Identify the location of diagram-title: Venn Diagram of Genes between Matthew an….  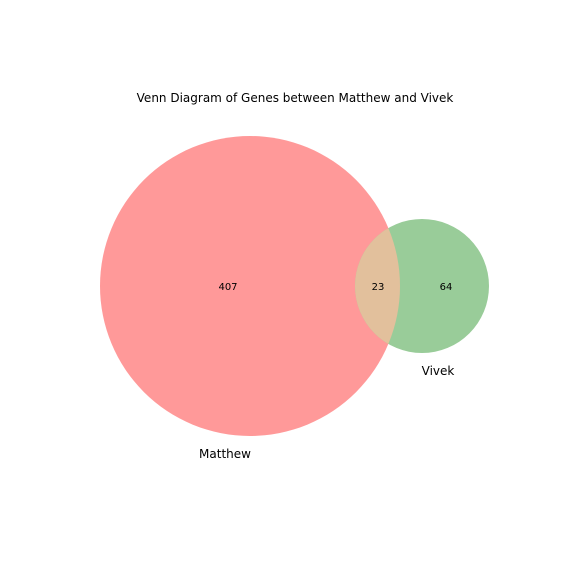
(295, 98).